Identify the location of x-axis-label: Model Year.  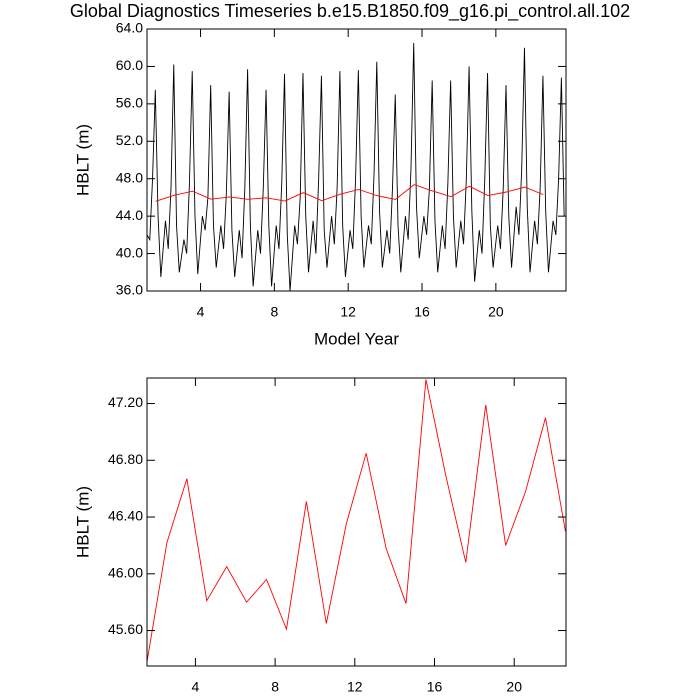
(356, 338).